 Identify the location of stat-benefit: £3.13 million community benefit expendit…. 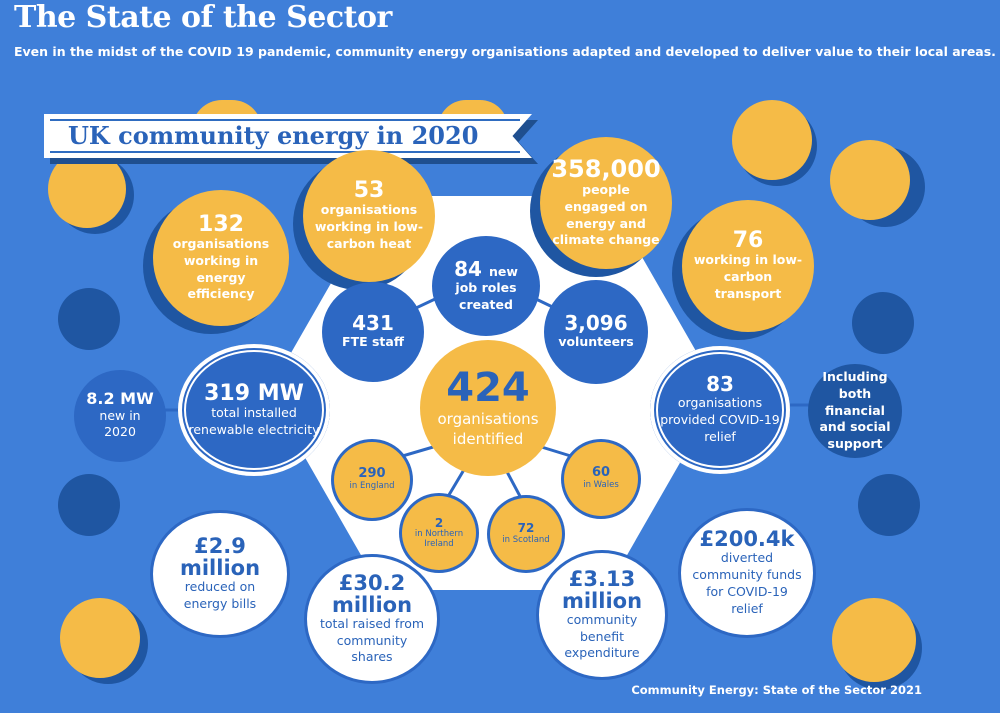
(602, 615).